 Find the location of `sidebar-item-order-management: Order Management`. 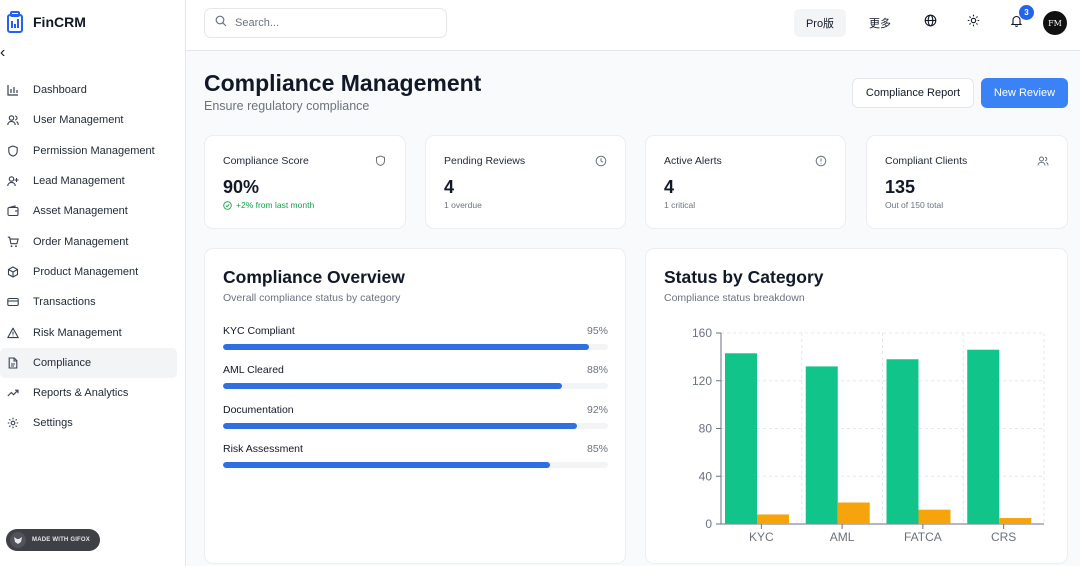

sidebar-item-order-management: Order Management is located at coordinates (88, 241).